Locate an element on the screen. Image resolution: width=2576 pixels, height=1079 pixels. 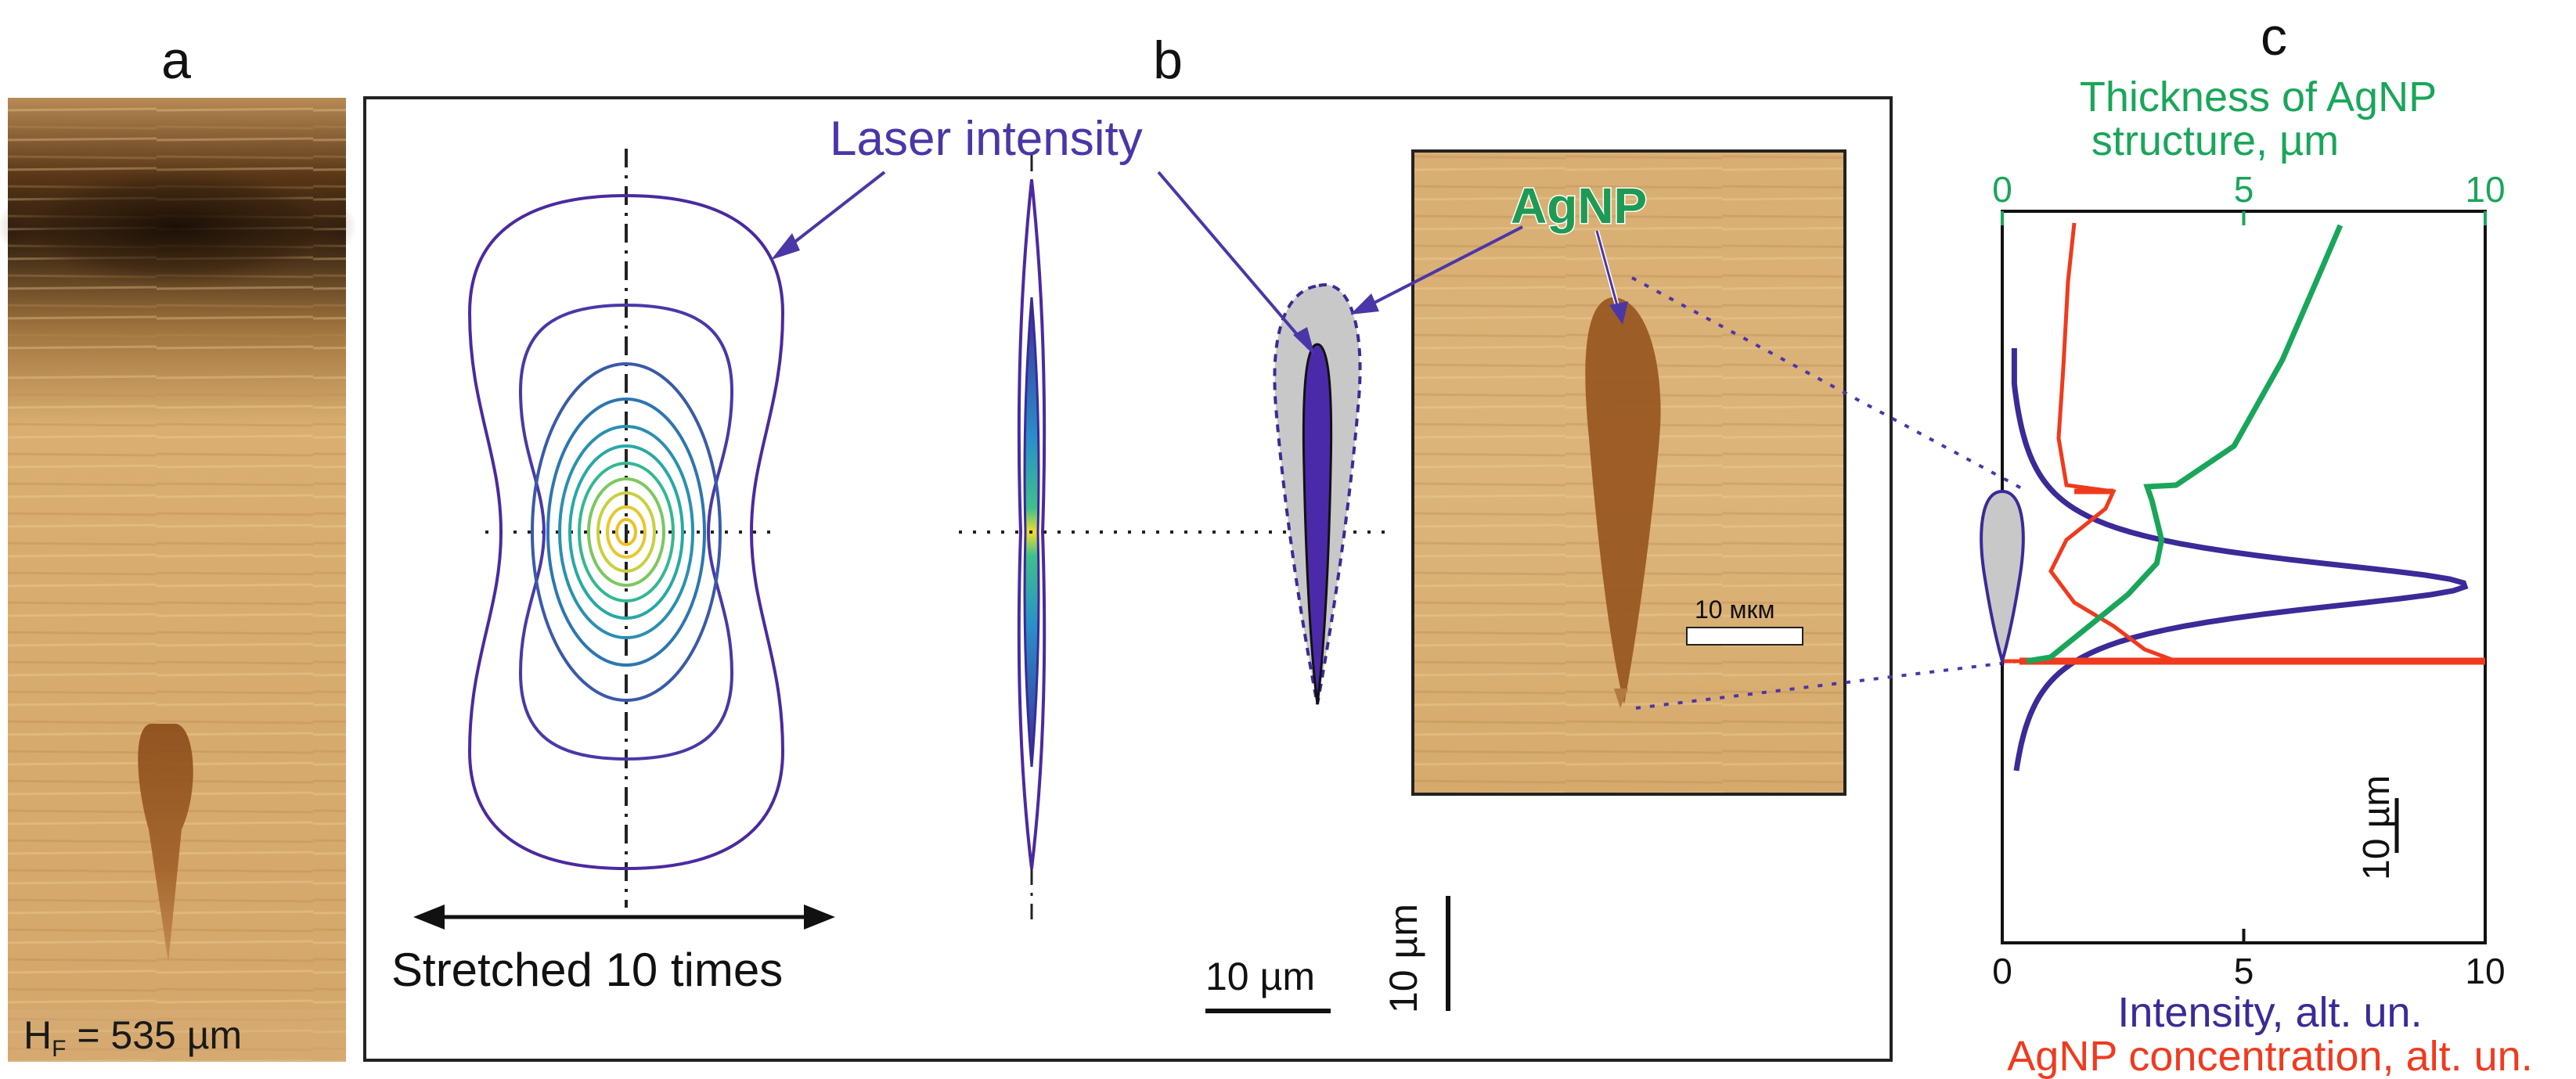
bottom-tick-label: 5 is located at coordinates (2244, 971).